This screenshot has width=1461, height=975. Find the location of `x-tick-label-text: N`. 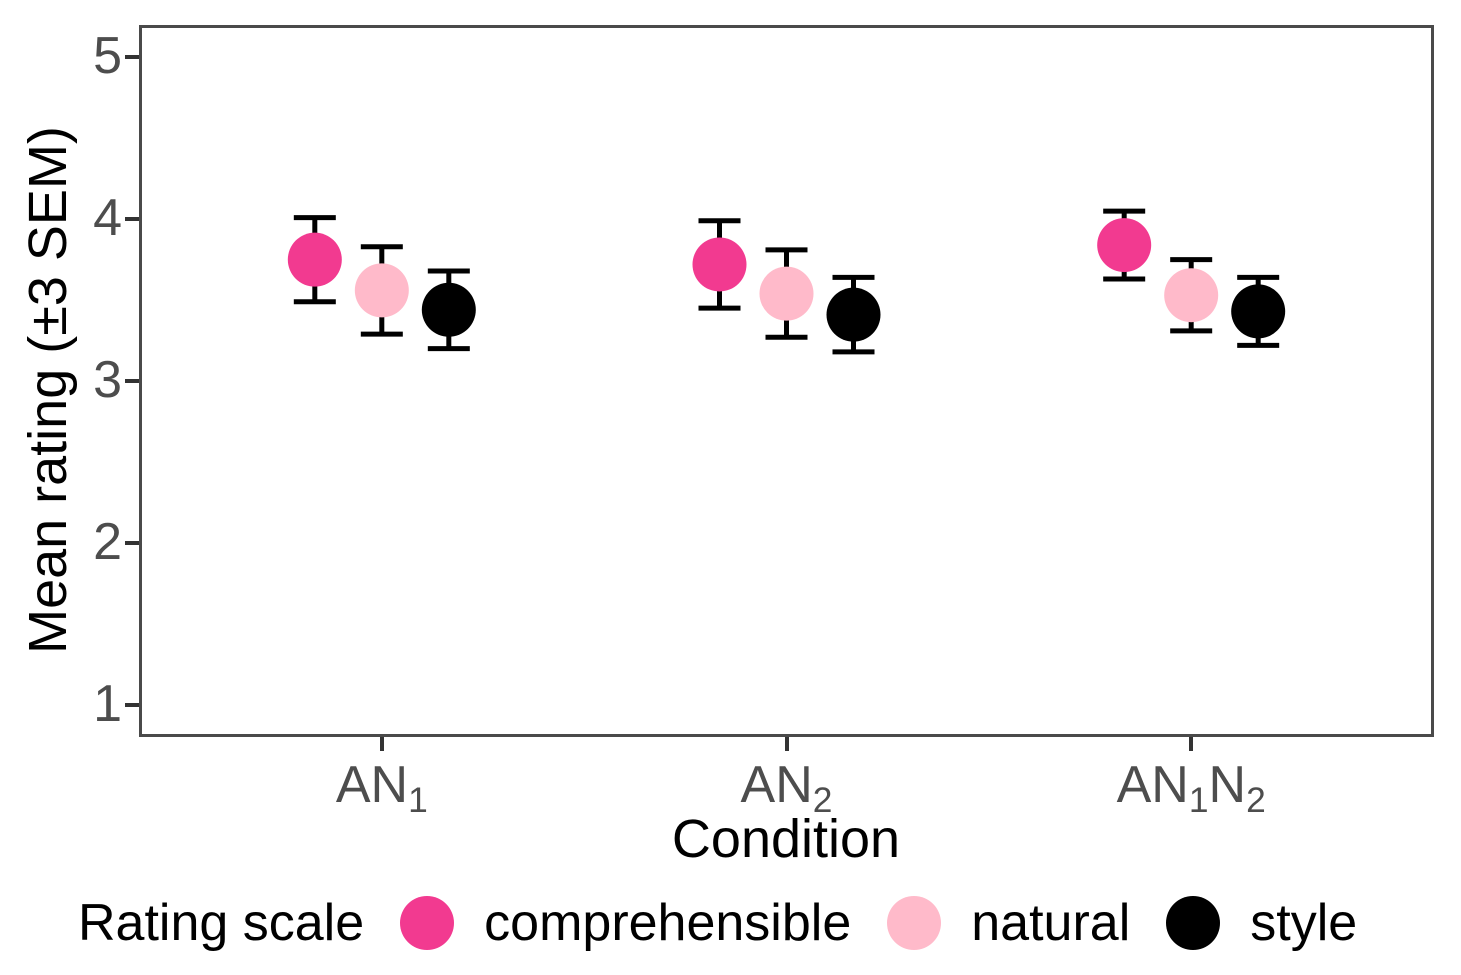

x-tick-label-text: N is located at coordinates (1227, 785).